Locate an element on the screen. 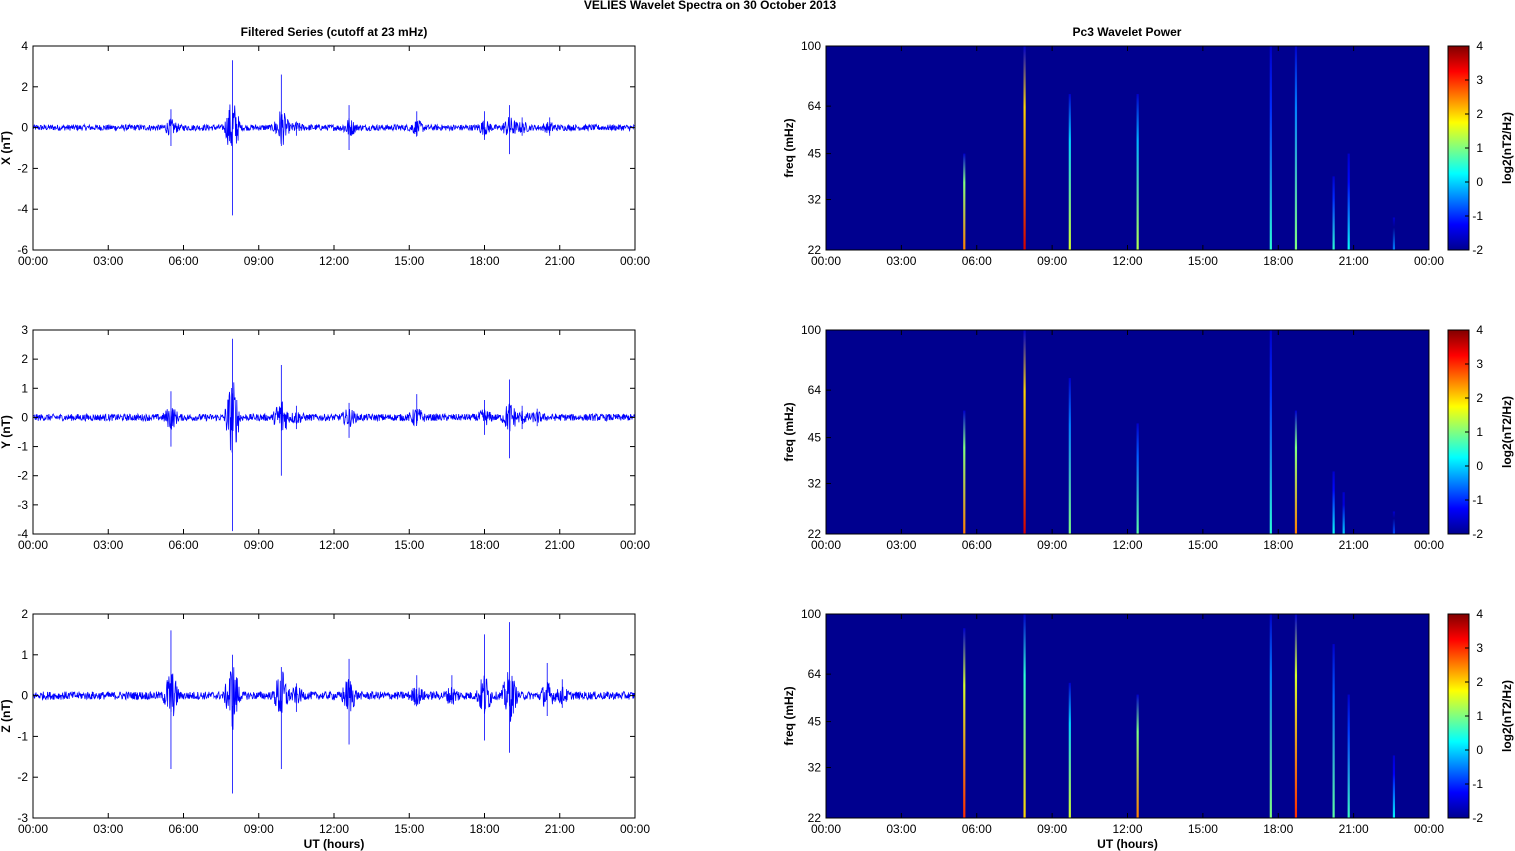 The height and width of the screenshot is (851, 1515). wavelet-3-colorbar-tick-label: 1 is located at coordinates (1479, 716).